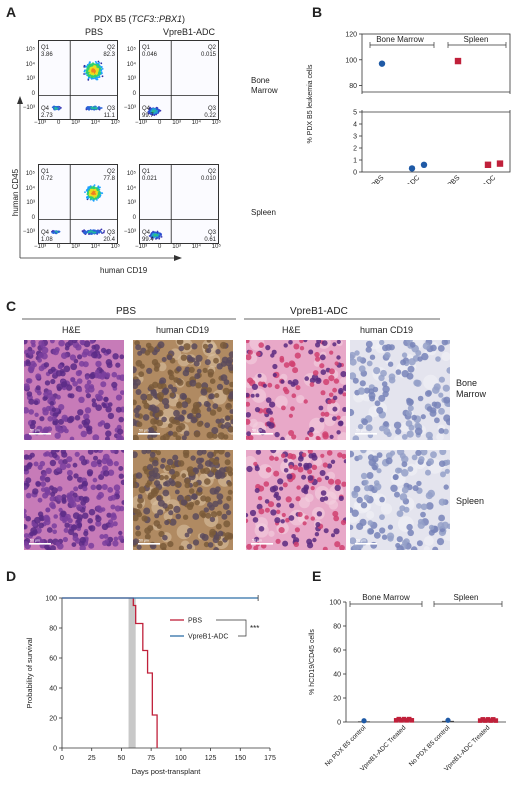 The width and height of the screenshot is (520, 806). Describe the element at coordinates (178, 123) in the screenshot. I see `flow-x-ticks-bm-adc: −10³ 0 10³ 10⁴ 10⁵` at that location.